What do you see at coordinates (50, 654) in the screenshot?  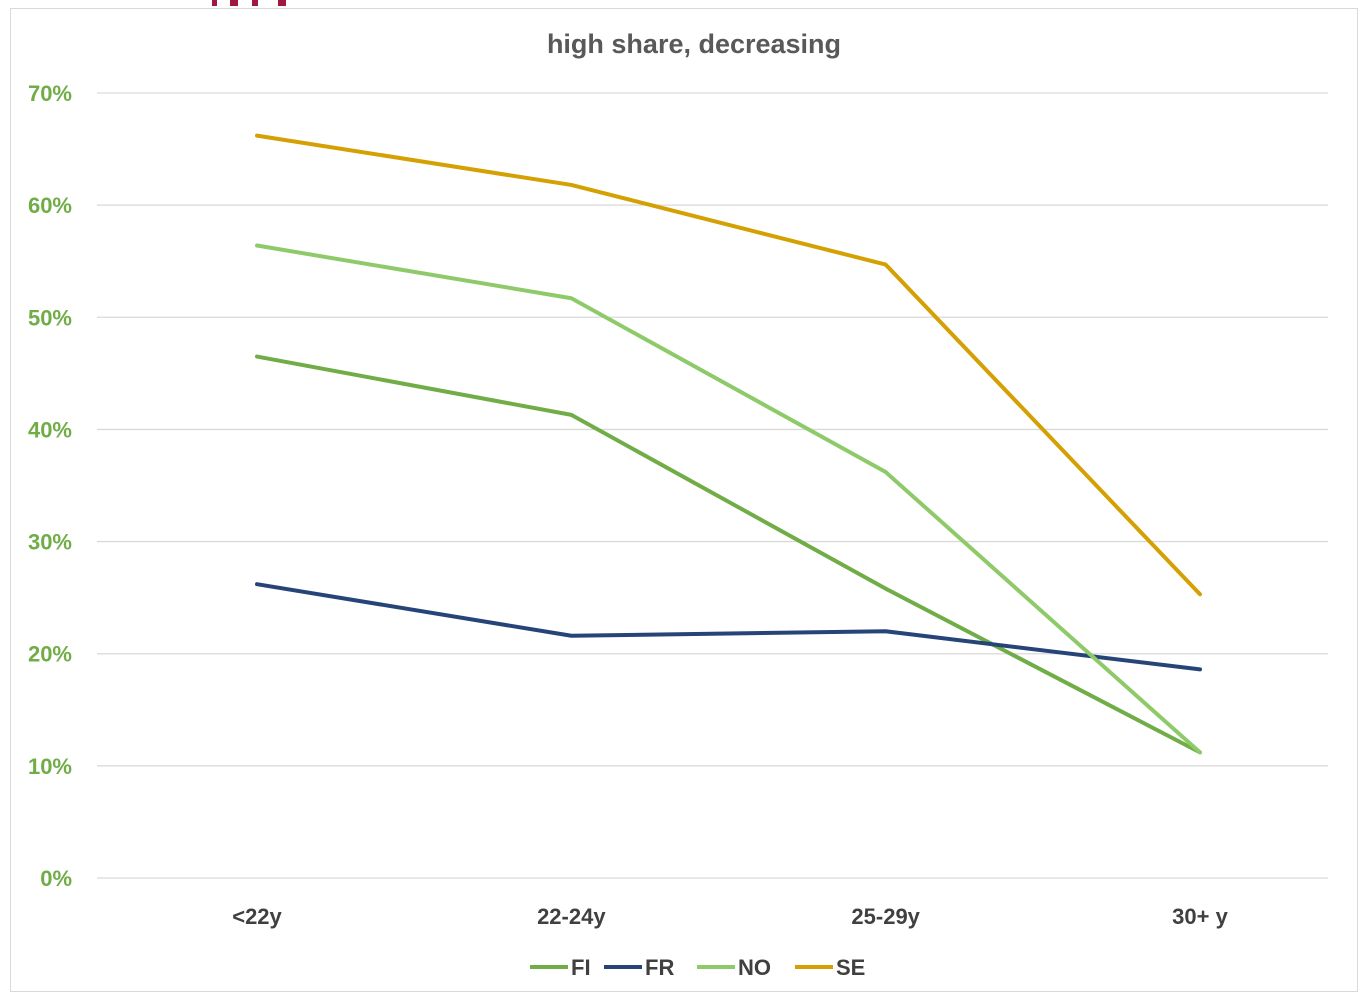 I see `y-tick-label: 20%` at bounding box center [50, 654].